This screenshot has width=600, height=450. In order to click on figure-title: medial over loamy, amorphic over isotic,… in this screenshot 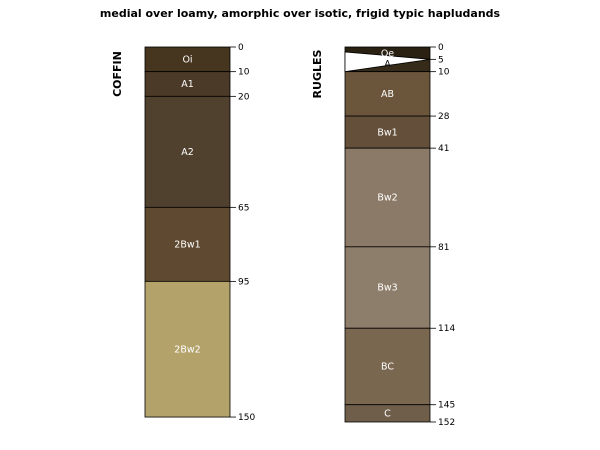, I will do `click(300, 13)`.